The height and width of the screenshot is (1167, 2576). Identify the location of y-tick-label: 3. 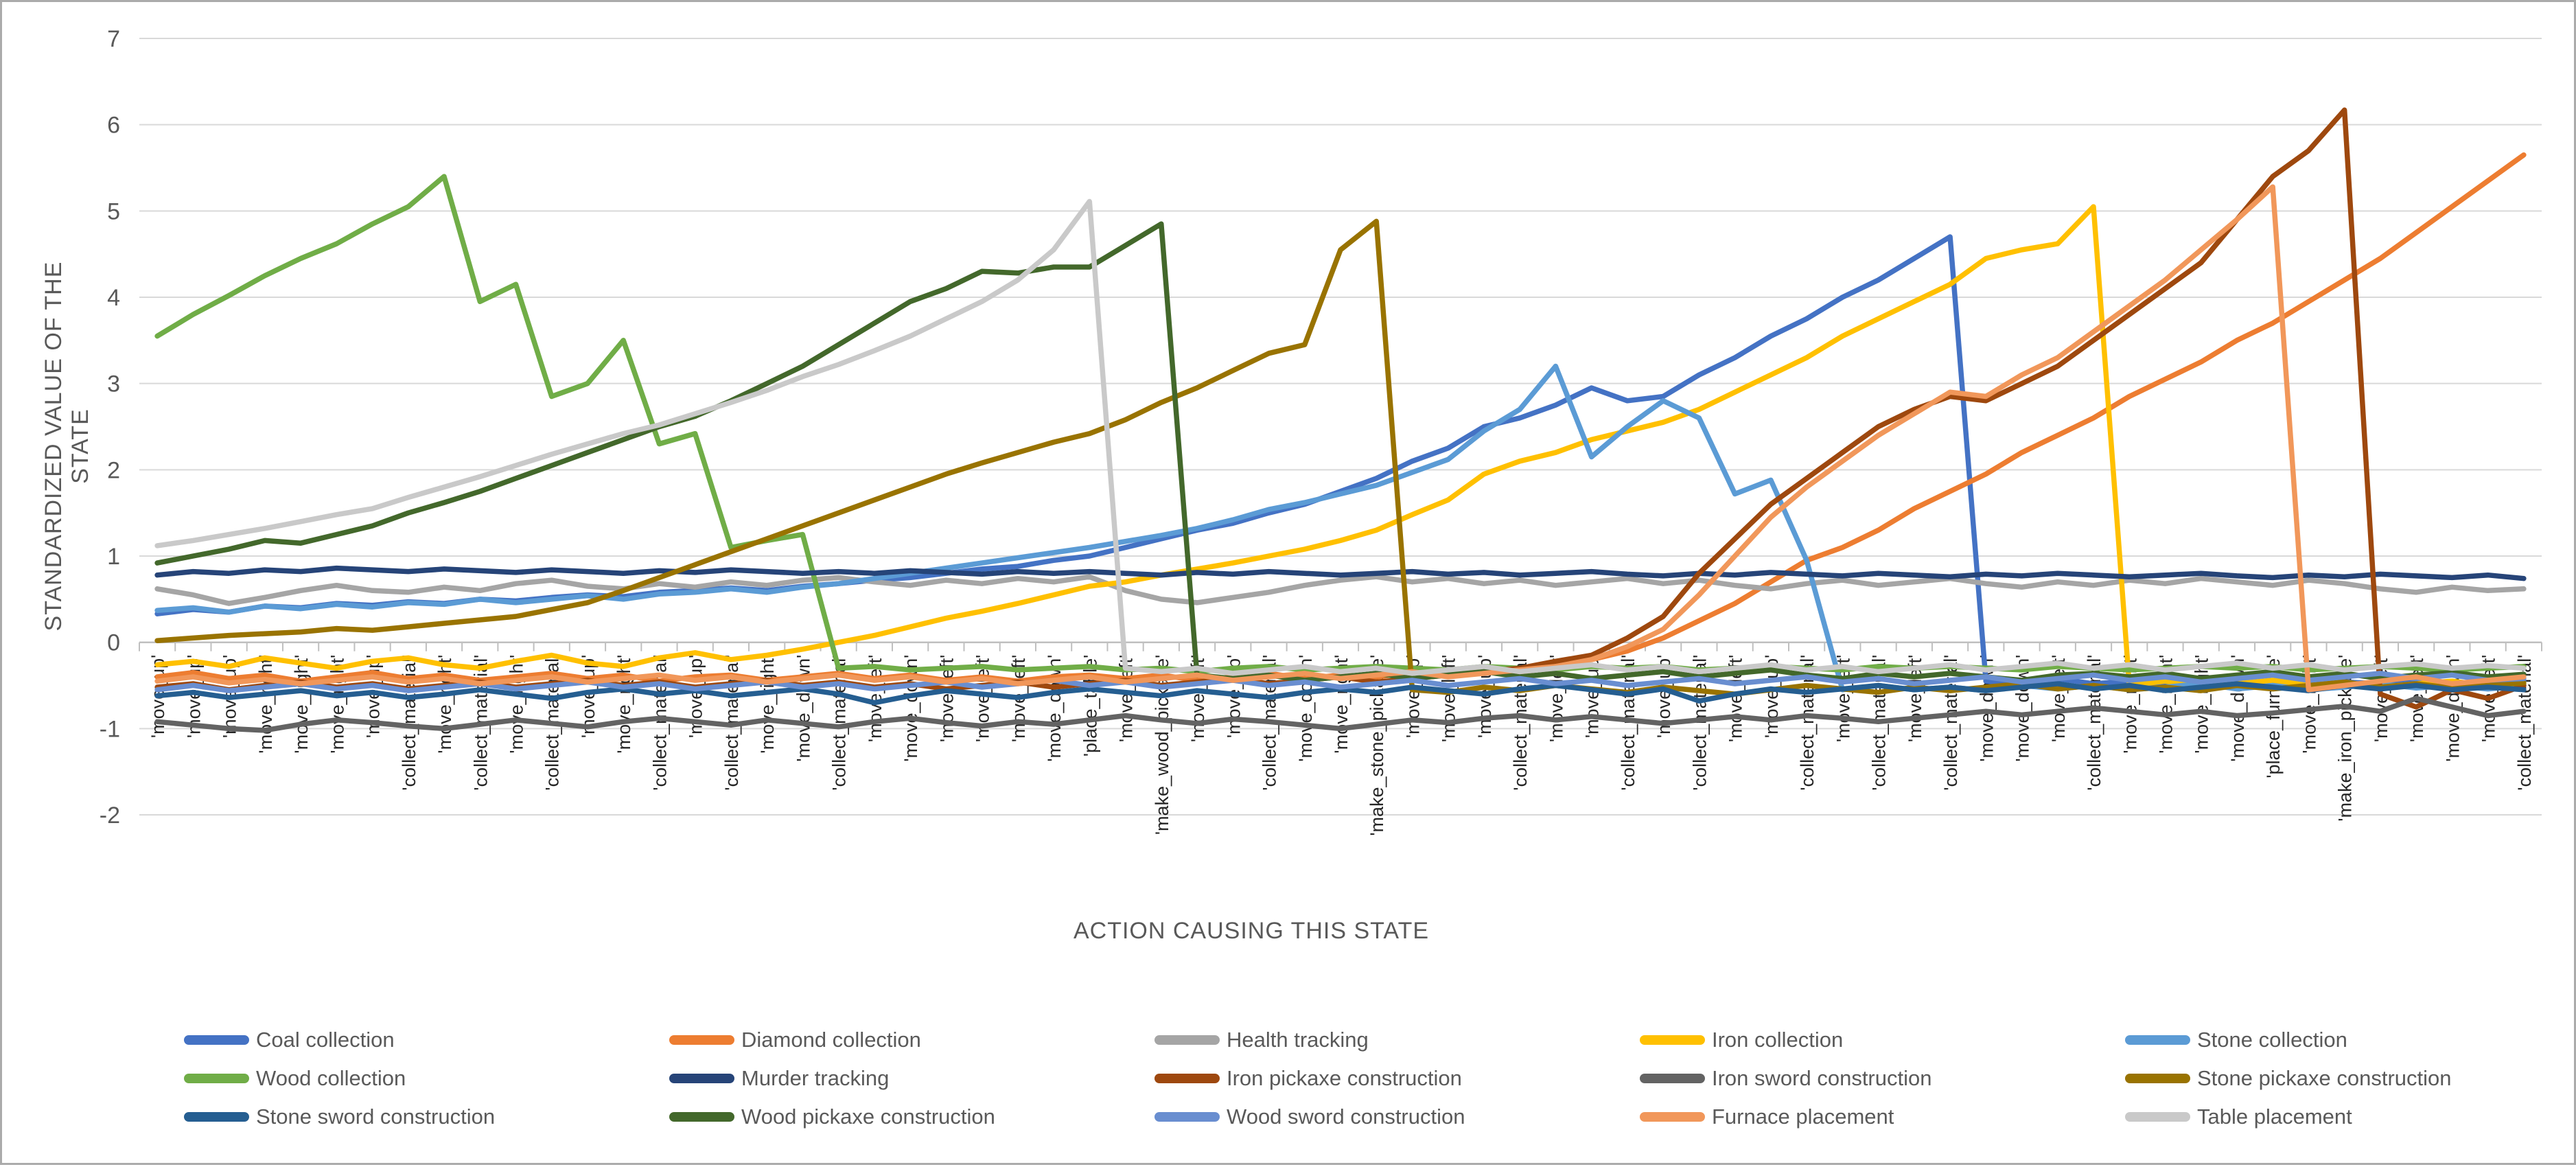
(113, 384).